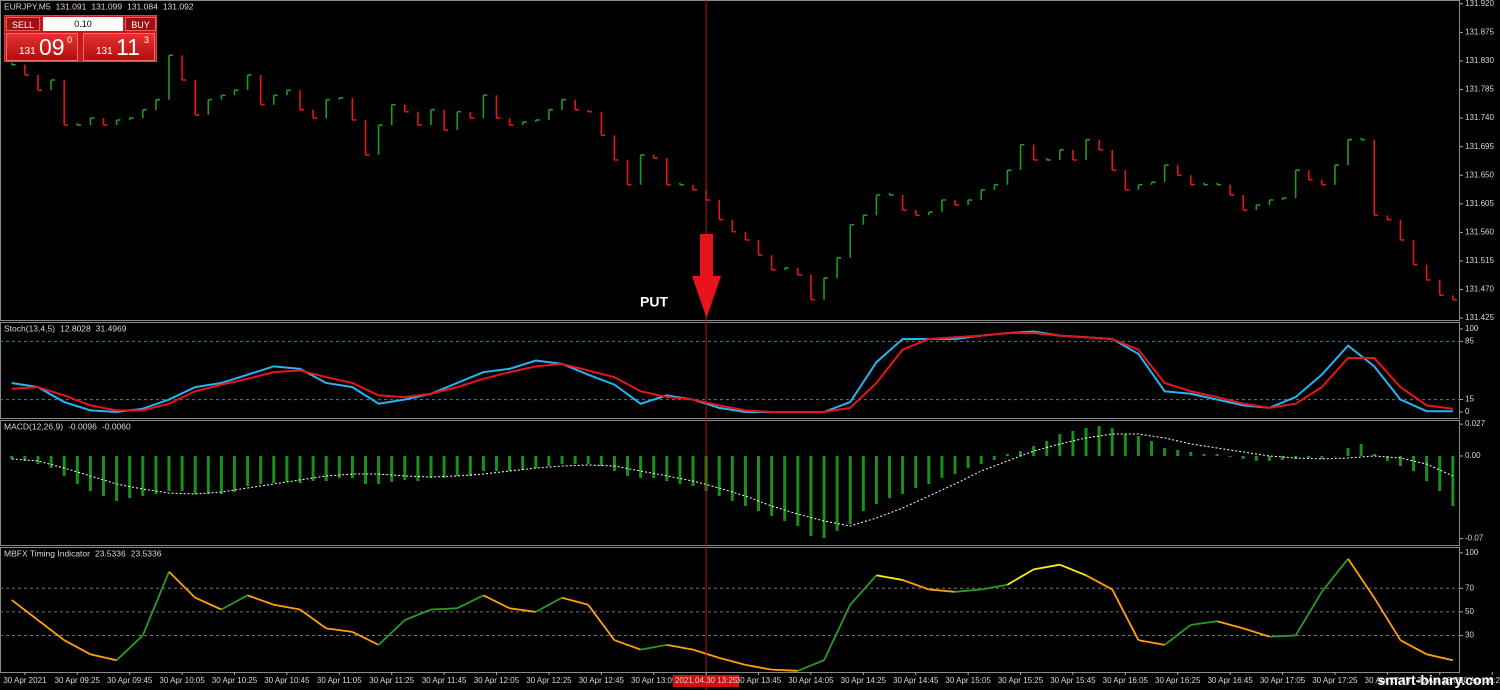 This screenshot has height=690, width=1500. What do you see at coordinates (1479, 117) in the screenshot?
I see `y-tick-label: 131.740` at bounding box center [1479, 117].